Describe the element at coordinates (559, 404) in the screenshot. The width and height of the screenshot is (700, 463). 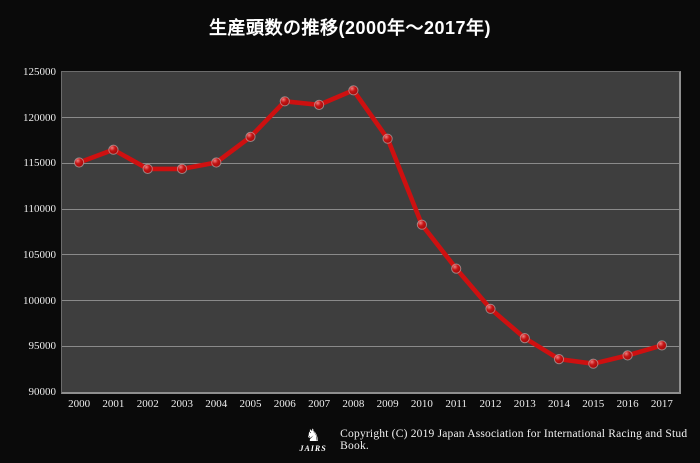
I see `x-axis-label: 2014` at that location.